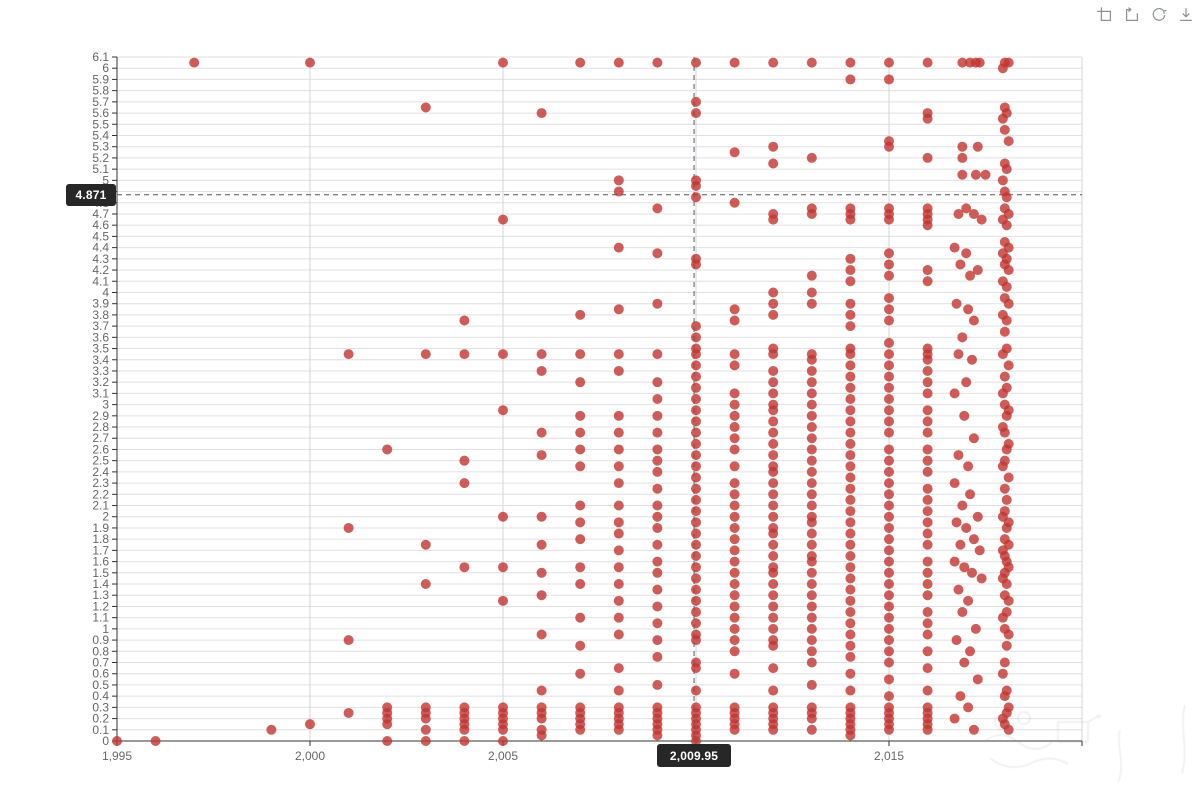 Image resolution: width=1200 pixels, height=800 pixels. Describe the element at coordinates (1105, 15) in the screenshot. I see `toolbox-marquee-zoom-button` at that location.